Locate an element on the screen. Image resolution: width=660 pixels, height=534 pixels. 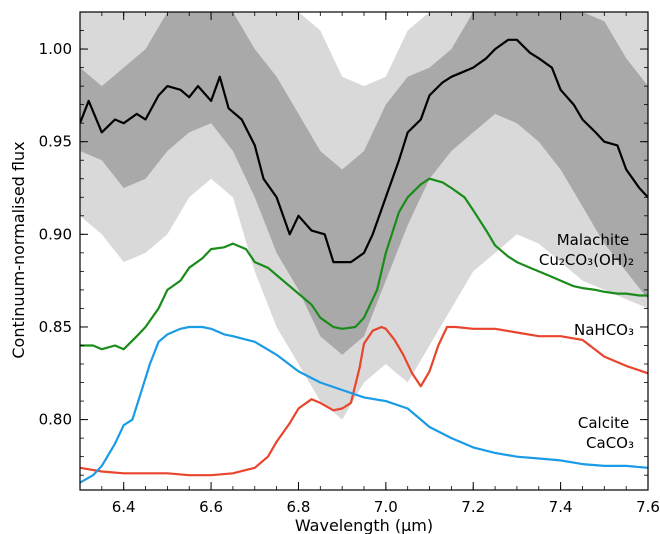
x-tick-label: 7.0 is located at coordinates (386, 507).